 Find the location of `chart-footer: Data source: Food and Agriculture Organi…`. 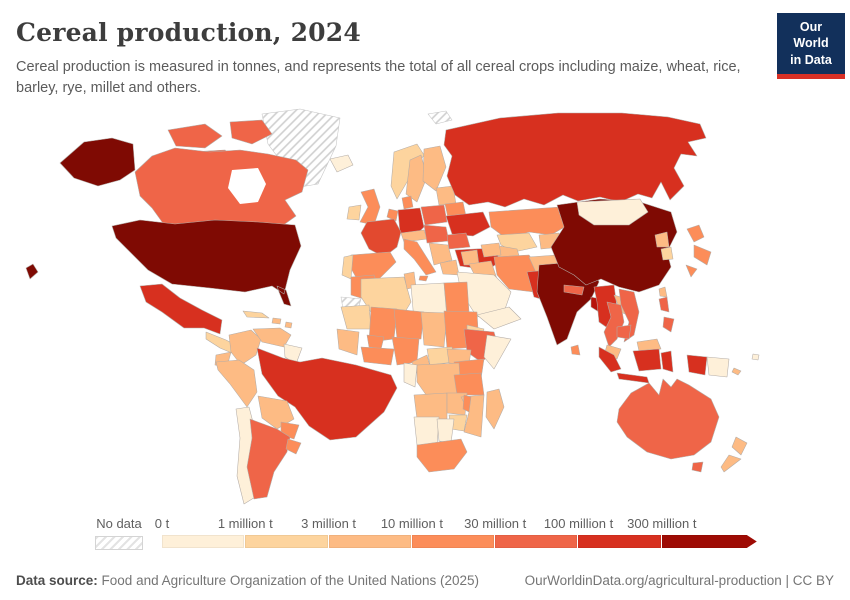

chart-footer: Data source: Food and Agriculture Organi… is located at coordinates (425, 580).